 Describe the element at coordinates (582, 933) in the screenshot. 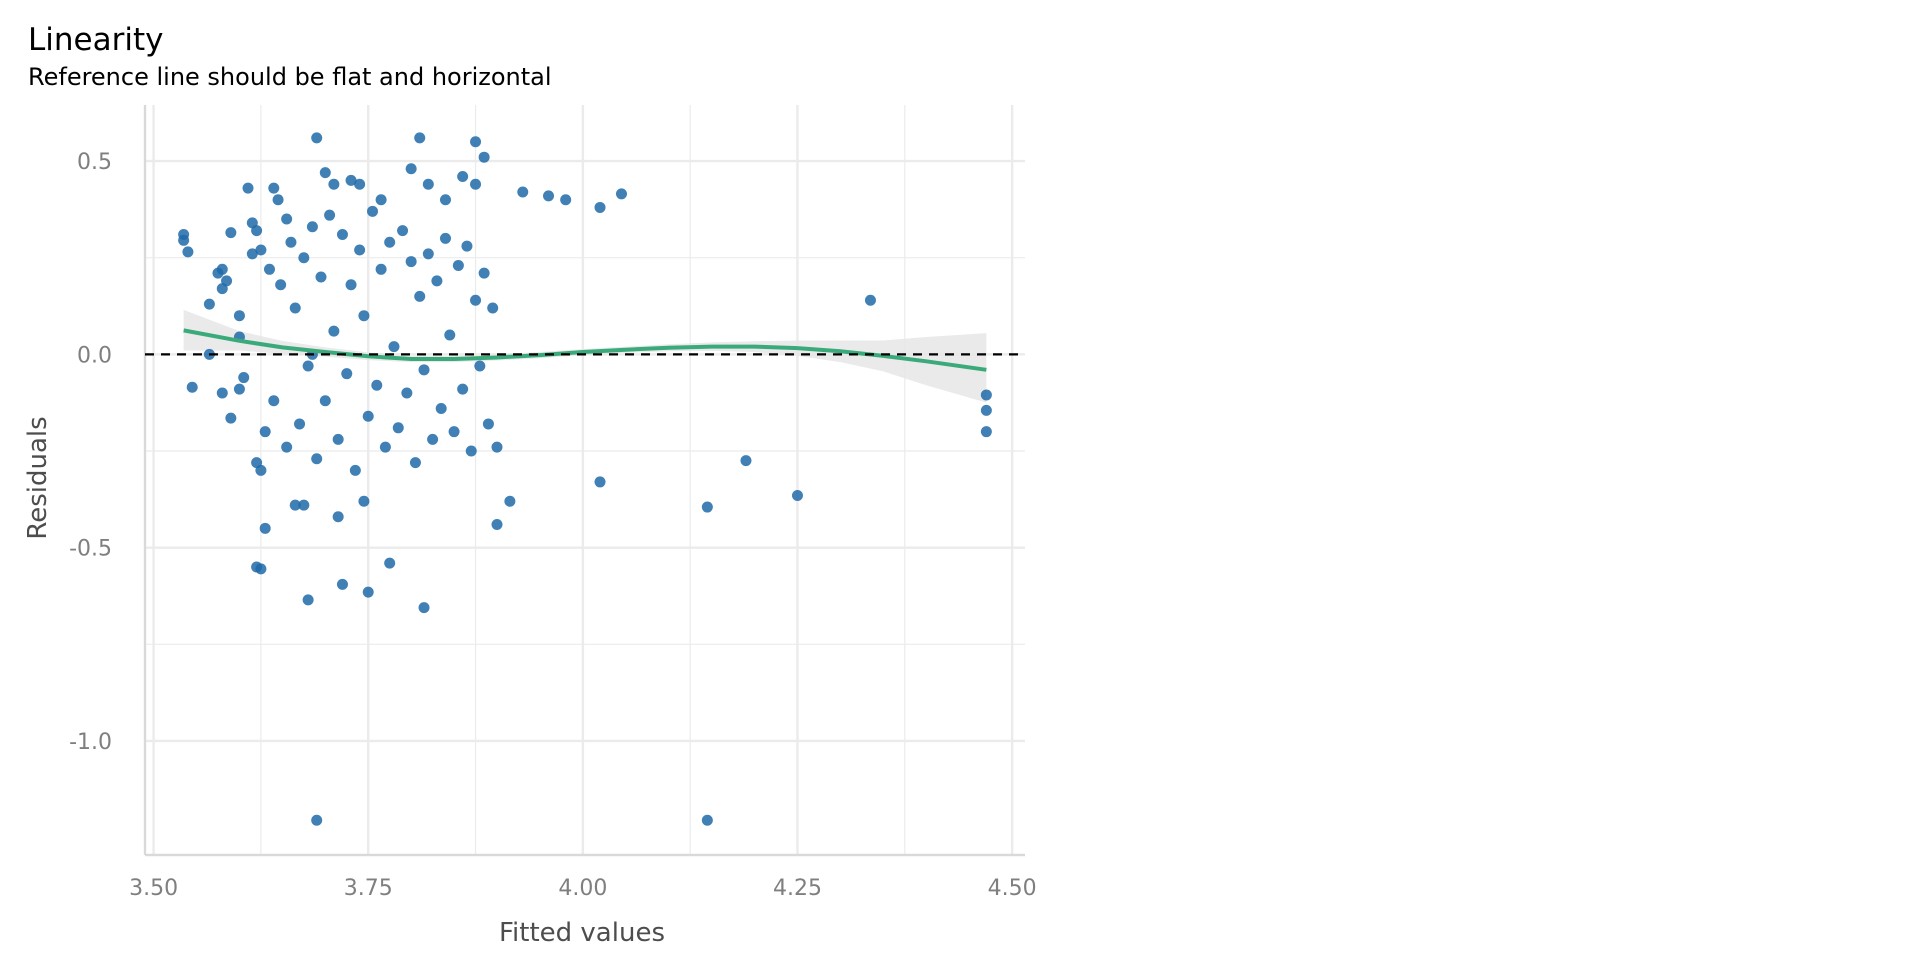

I see `x-axis-title: Fitted values` at that location.